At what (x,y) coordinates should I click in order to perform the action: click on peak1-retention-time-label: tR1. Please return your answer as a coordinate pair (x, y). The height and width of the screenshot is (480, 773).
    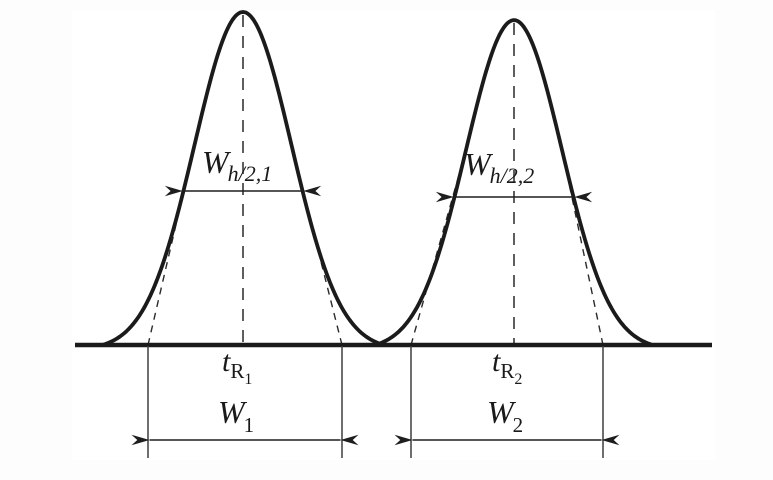
    Looking at the image, I should click on (237, 366).